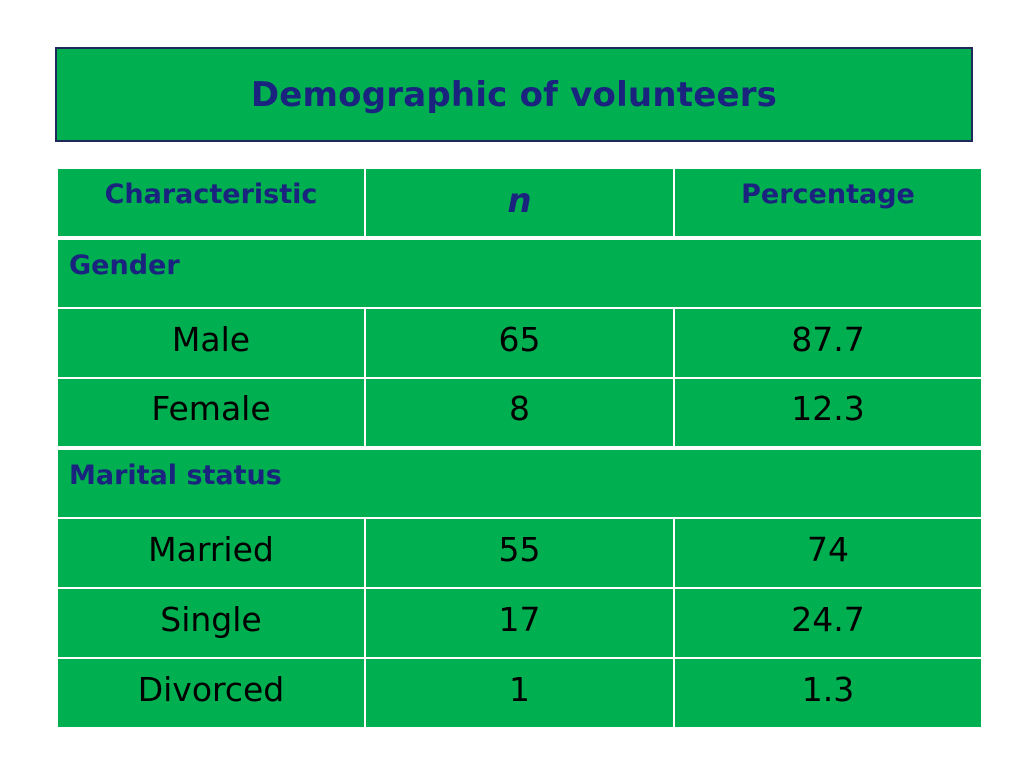 The image size is (1024, 768). What do you see at coordinates (211, 203) in the screenshot?
I see `header-characteristic: Characteristic` at bounding box center [211, 203].